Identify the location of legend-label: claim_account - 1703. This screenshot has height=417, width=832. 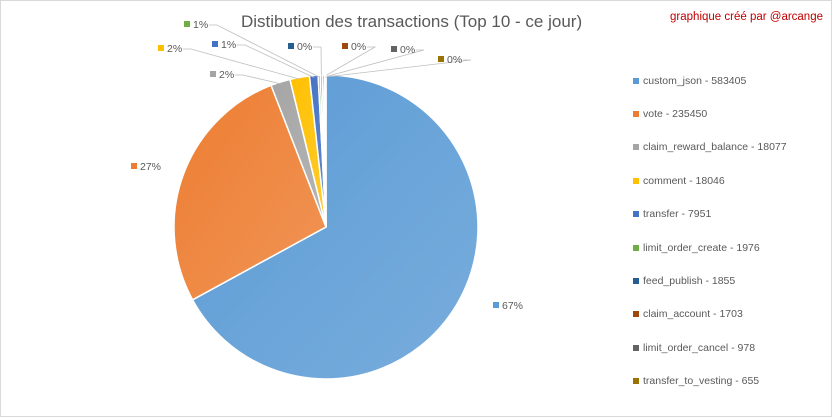
(693, 314).